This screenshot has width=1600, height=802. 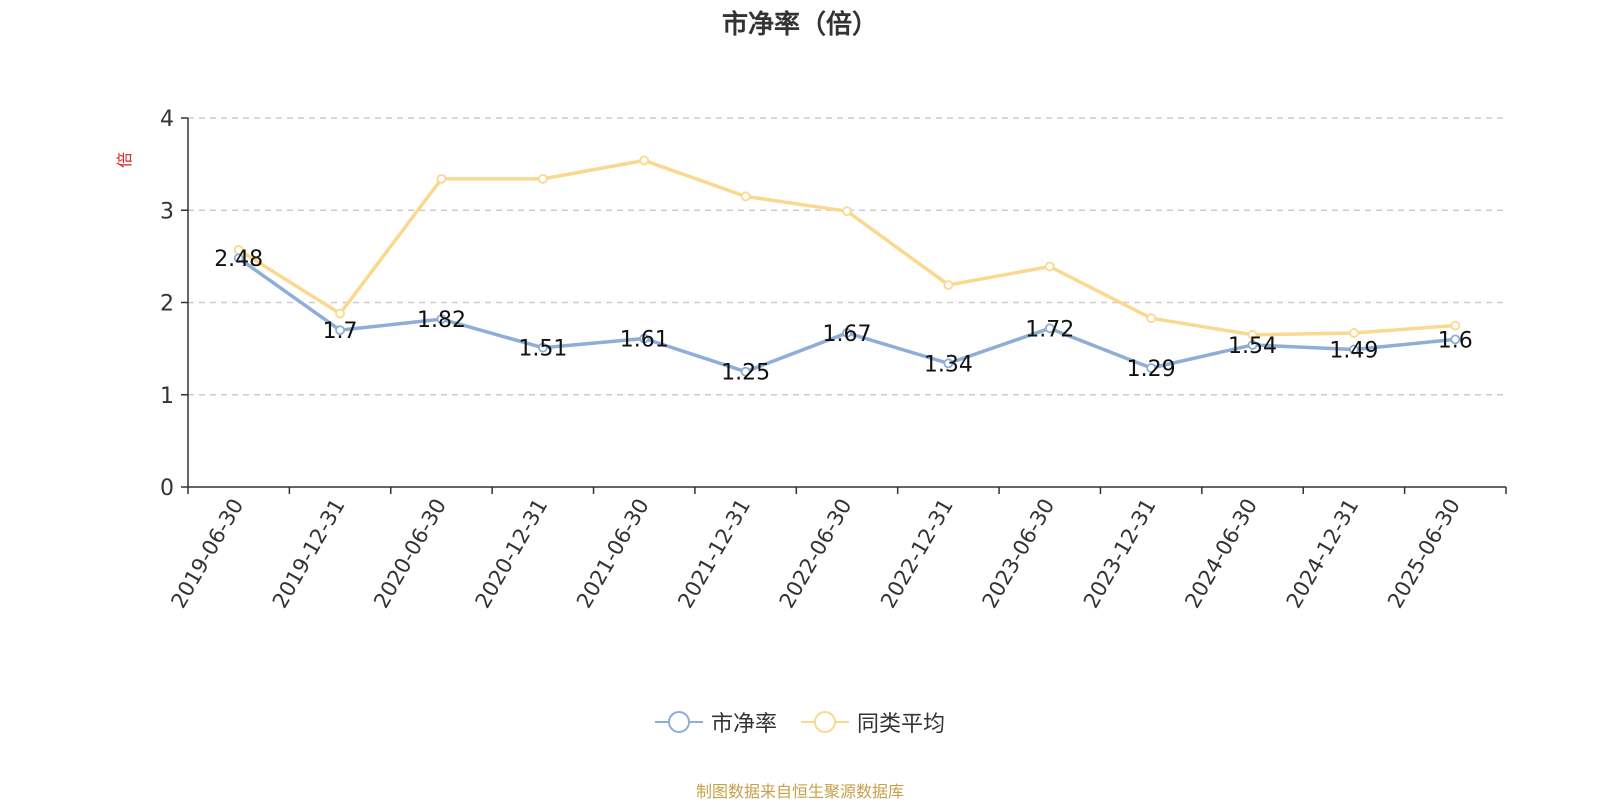 What do you see at coordinates (901, 724) in the screenshot?
I see `legend-label: 同类平均` at bounding box center [901, 724].